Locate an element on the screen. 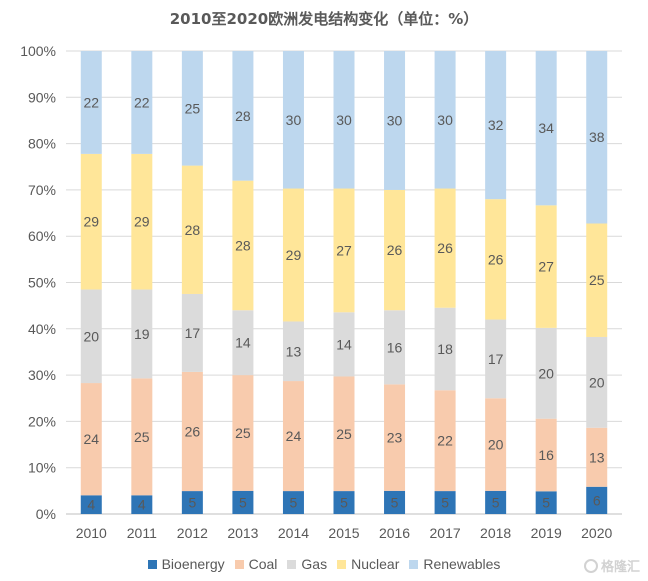 This screenshot has height=581, width=648. legend-item: Nuclear is located at coordinates (368, 564).